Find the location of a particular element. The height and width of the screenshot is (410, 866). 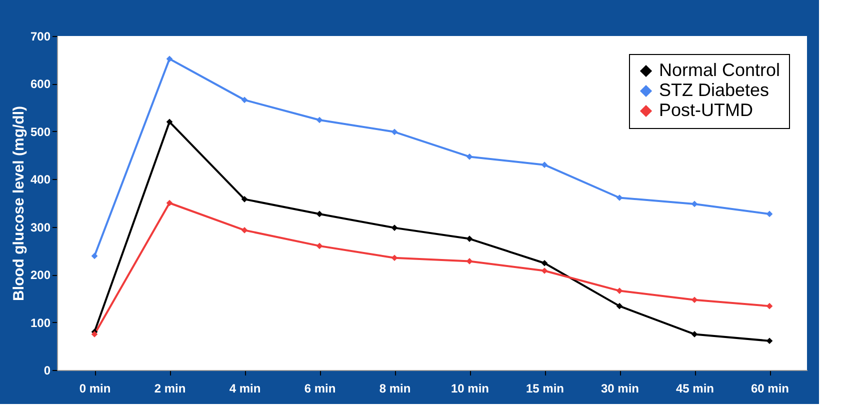

y-tick-label: 300 is located at coordinates (40, 227).